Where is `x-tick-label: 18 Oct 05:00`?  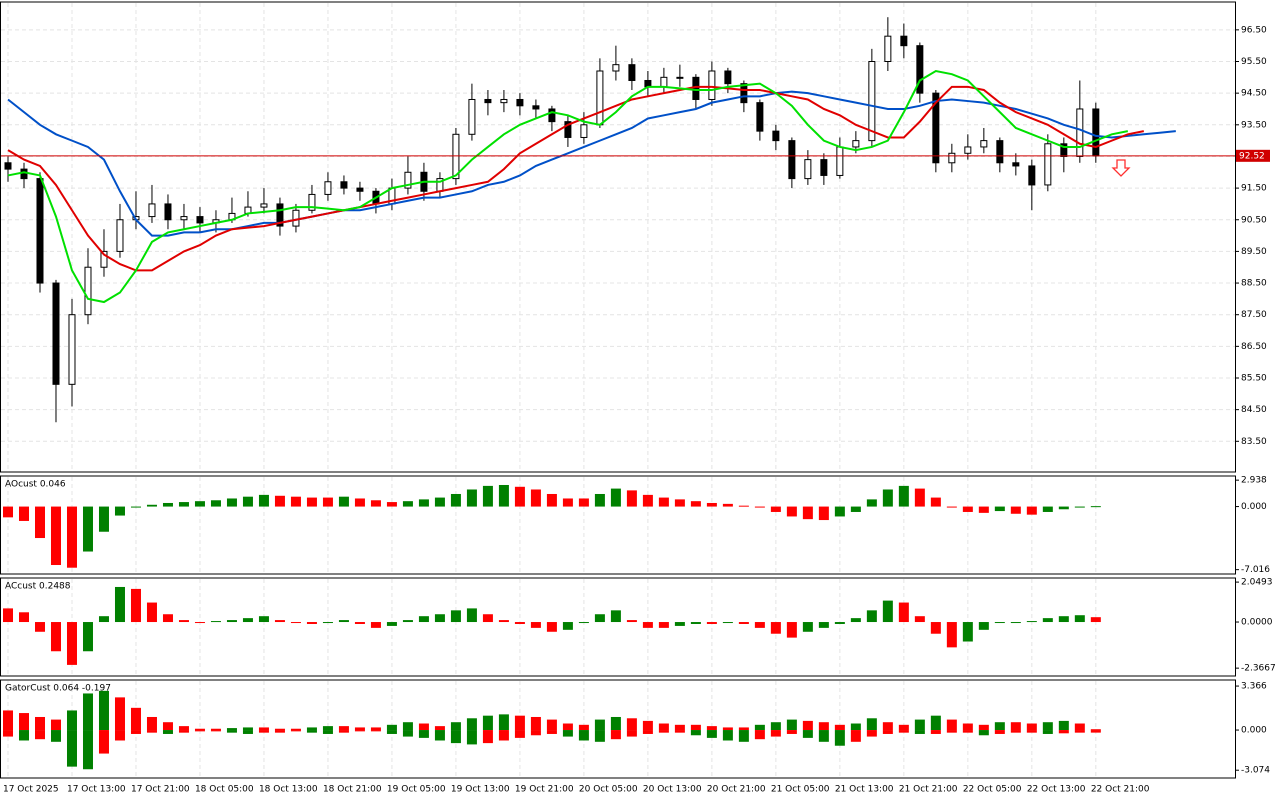 x-tick-label: 18 Oct 05:00 is located at coordinates (224, 790).